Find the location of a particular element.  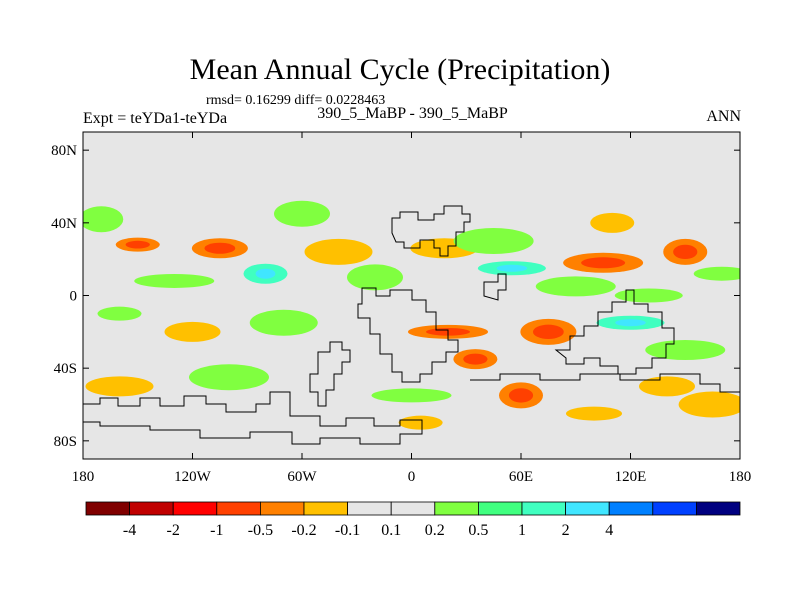

colorbar-label: 0.1 is located at coordinates (391, 530).